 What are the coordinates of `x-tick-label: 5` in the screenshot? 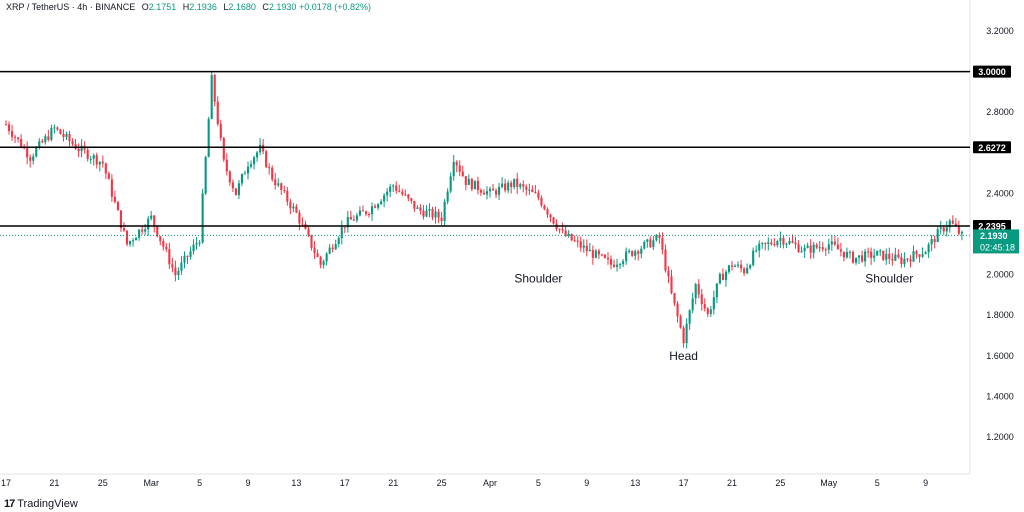 It's located at (877, 483).